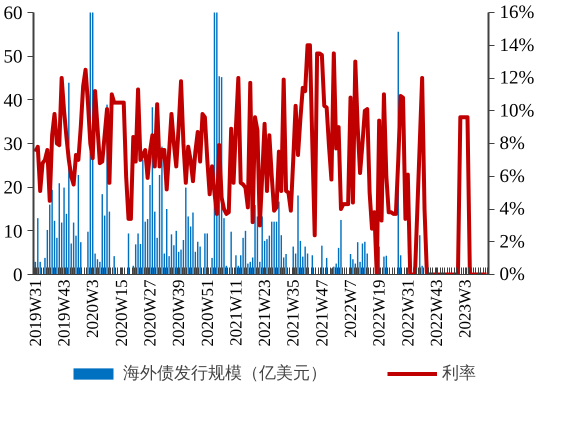  Describe the element at coordinates (465, 309) in the screenshot. I see `x-tick-label: 2023W3` at that location.